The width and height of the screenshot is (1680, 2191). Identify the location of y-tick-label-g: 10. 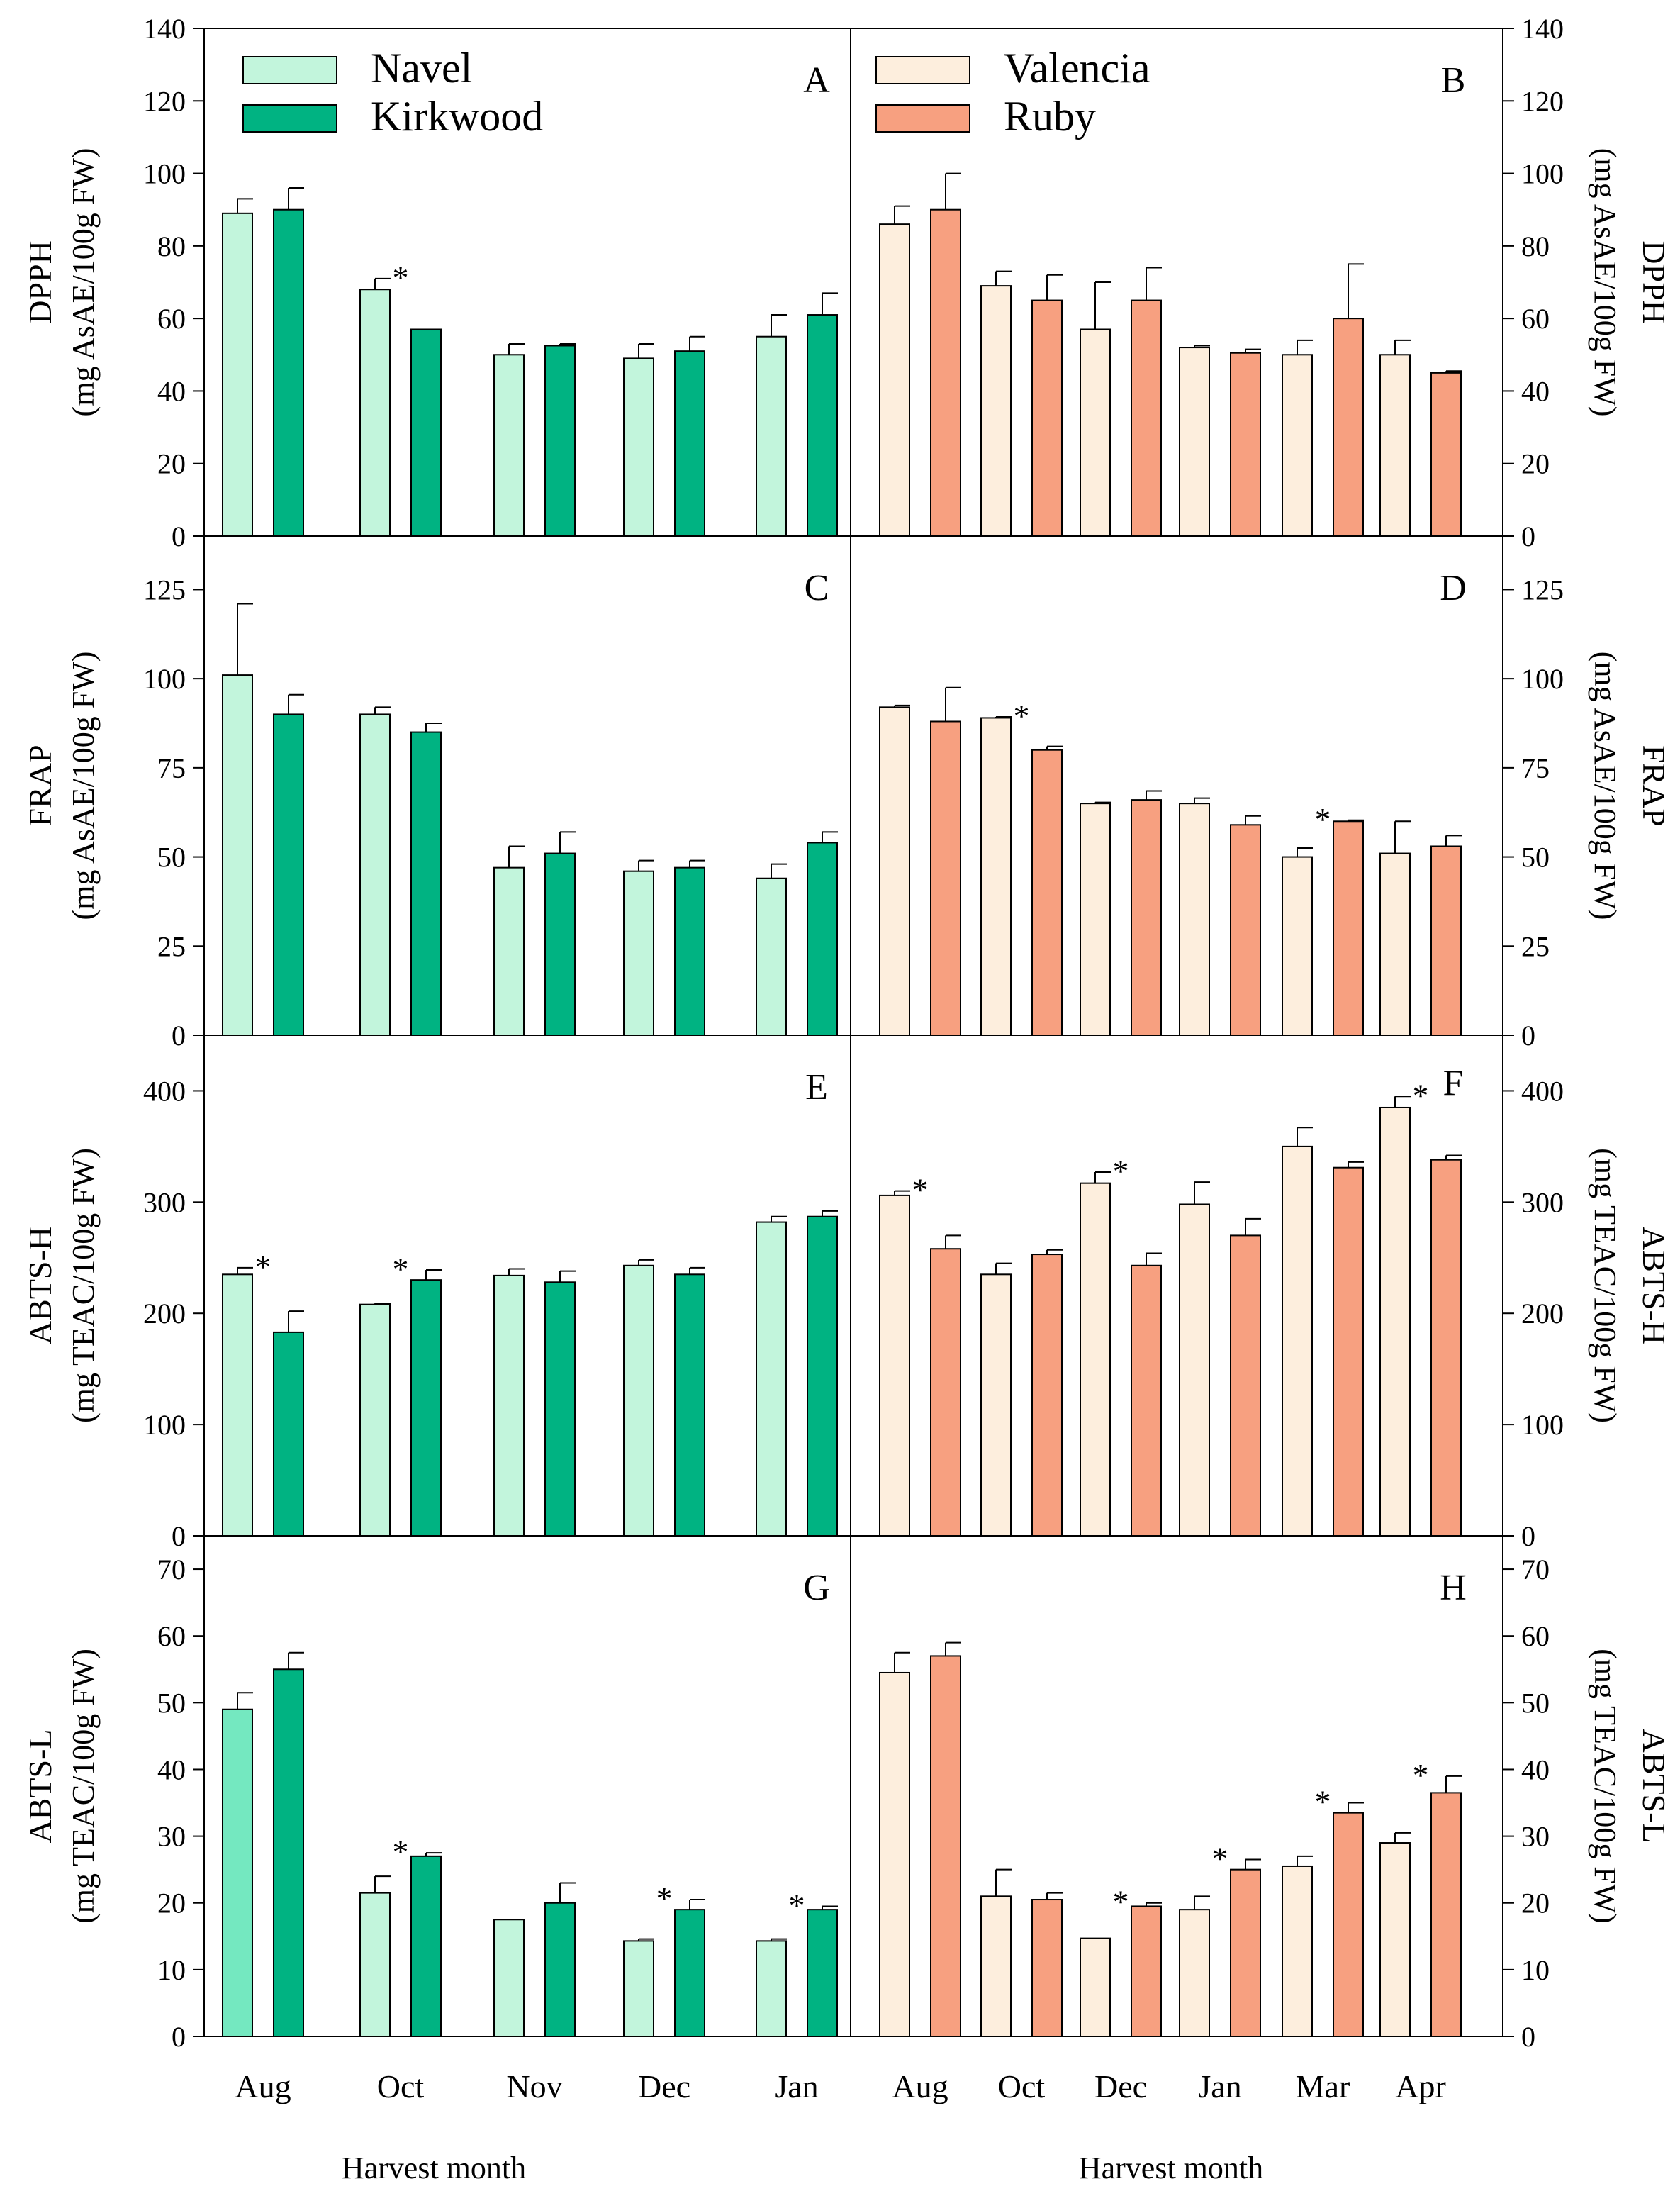
(172, 1970).